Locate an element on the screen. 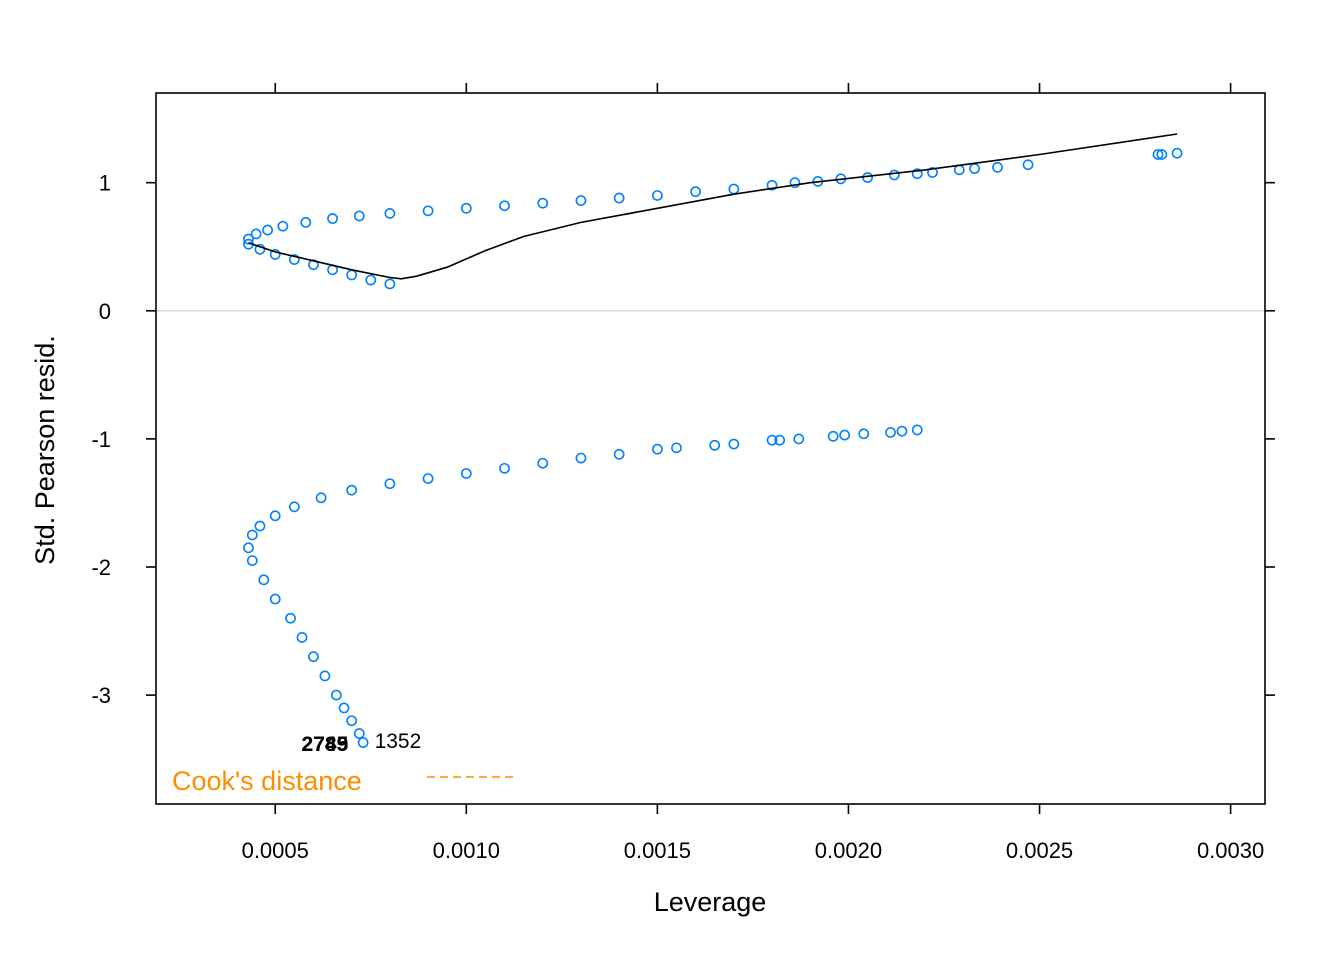  x-axis-label: Leverage is located at coordinates (710, 902).